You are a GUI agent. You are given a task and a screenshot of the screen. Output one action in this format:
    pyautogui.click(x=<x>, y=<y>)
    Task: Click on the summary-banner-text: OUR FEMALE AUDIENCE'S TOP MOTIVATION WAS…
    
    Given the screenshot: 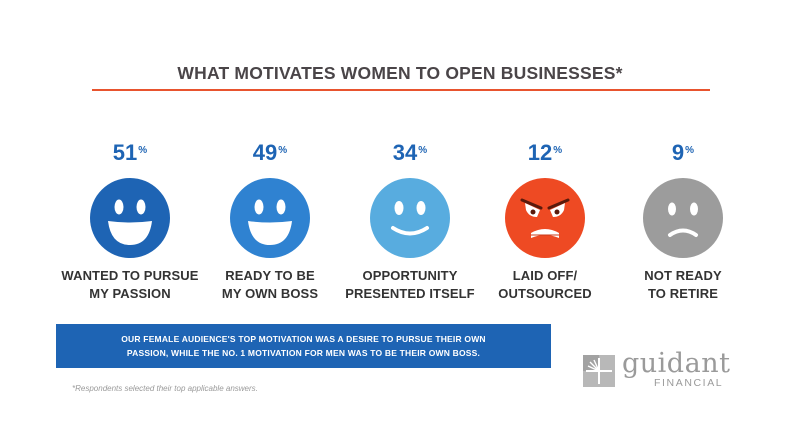 What is the action you would take?
    pyautogui.click(x=303, y=346)
    